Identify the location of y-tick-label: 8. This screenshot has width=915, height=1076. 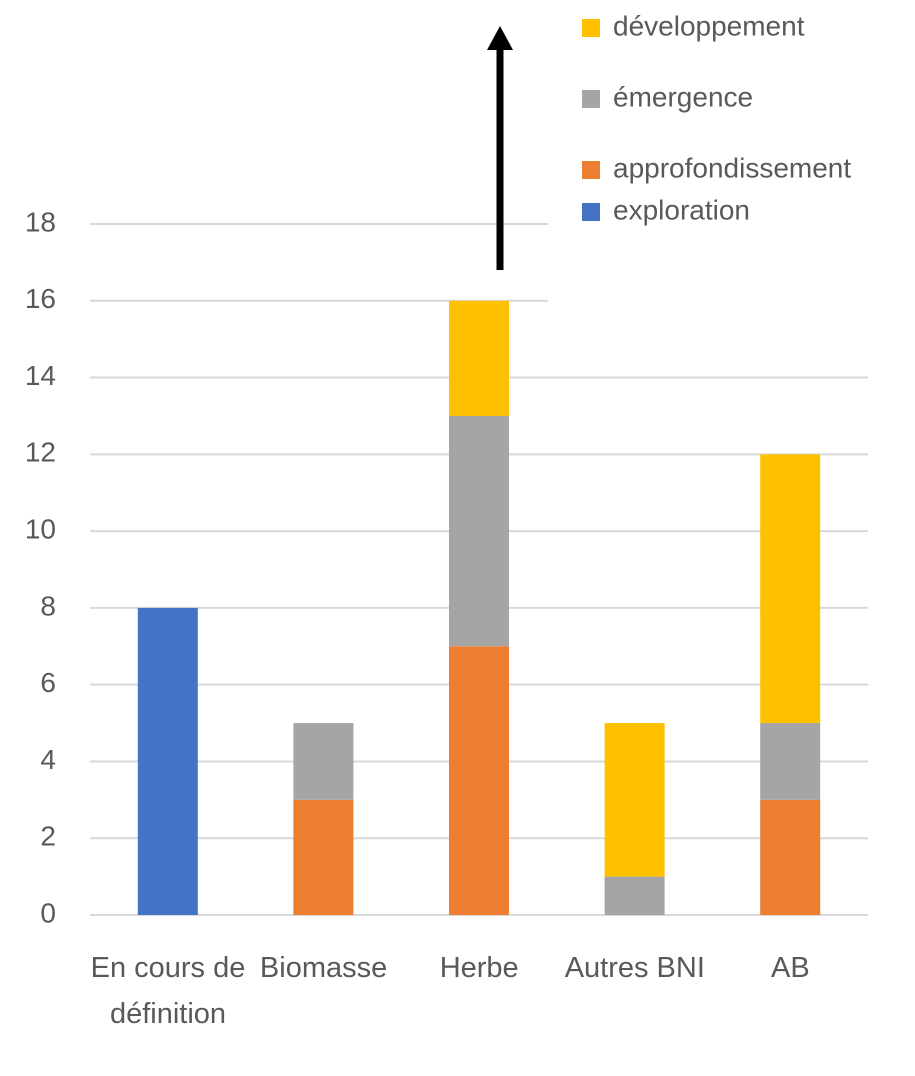
(48, 605).